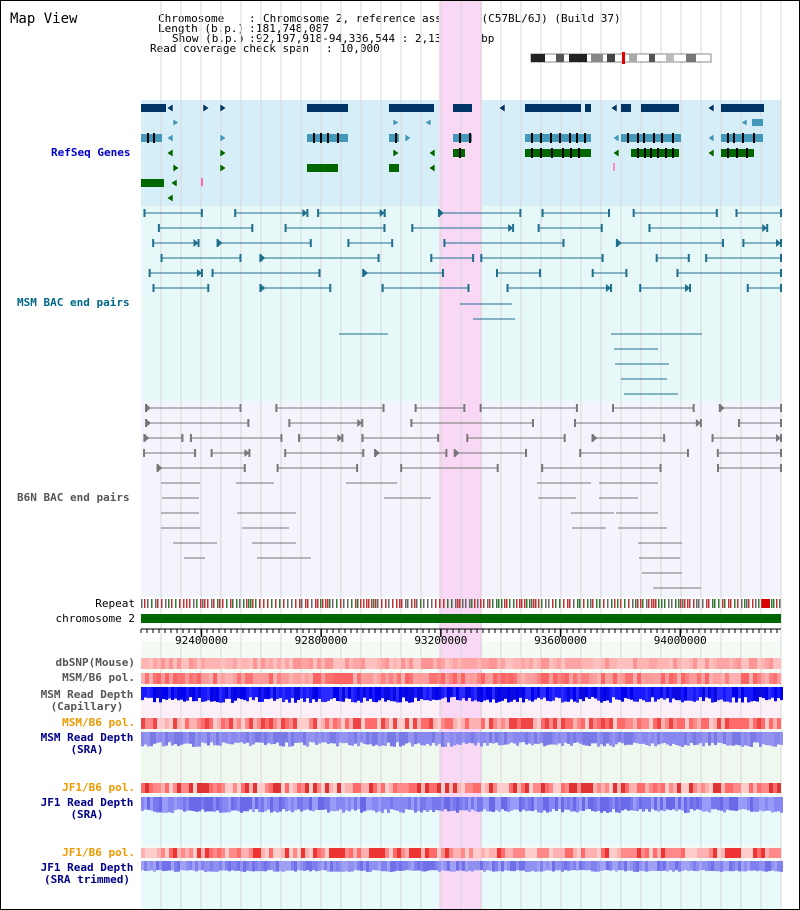 The width and height of the screenshot is (800, 910). I want to click on track-label-refseq: RefSeq Genes, so click(91, 152).